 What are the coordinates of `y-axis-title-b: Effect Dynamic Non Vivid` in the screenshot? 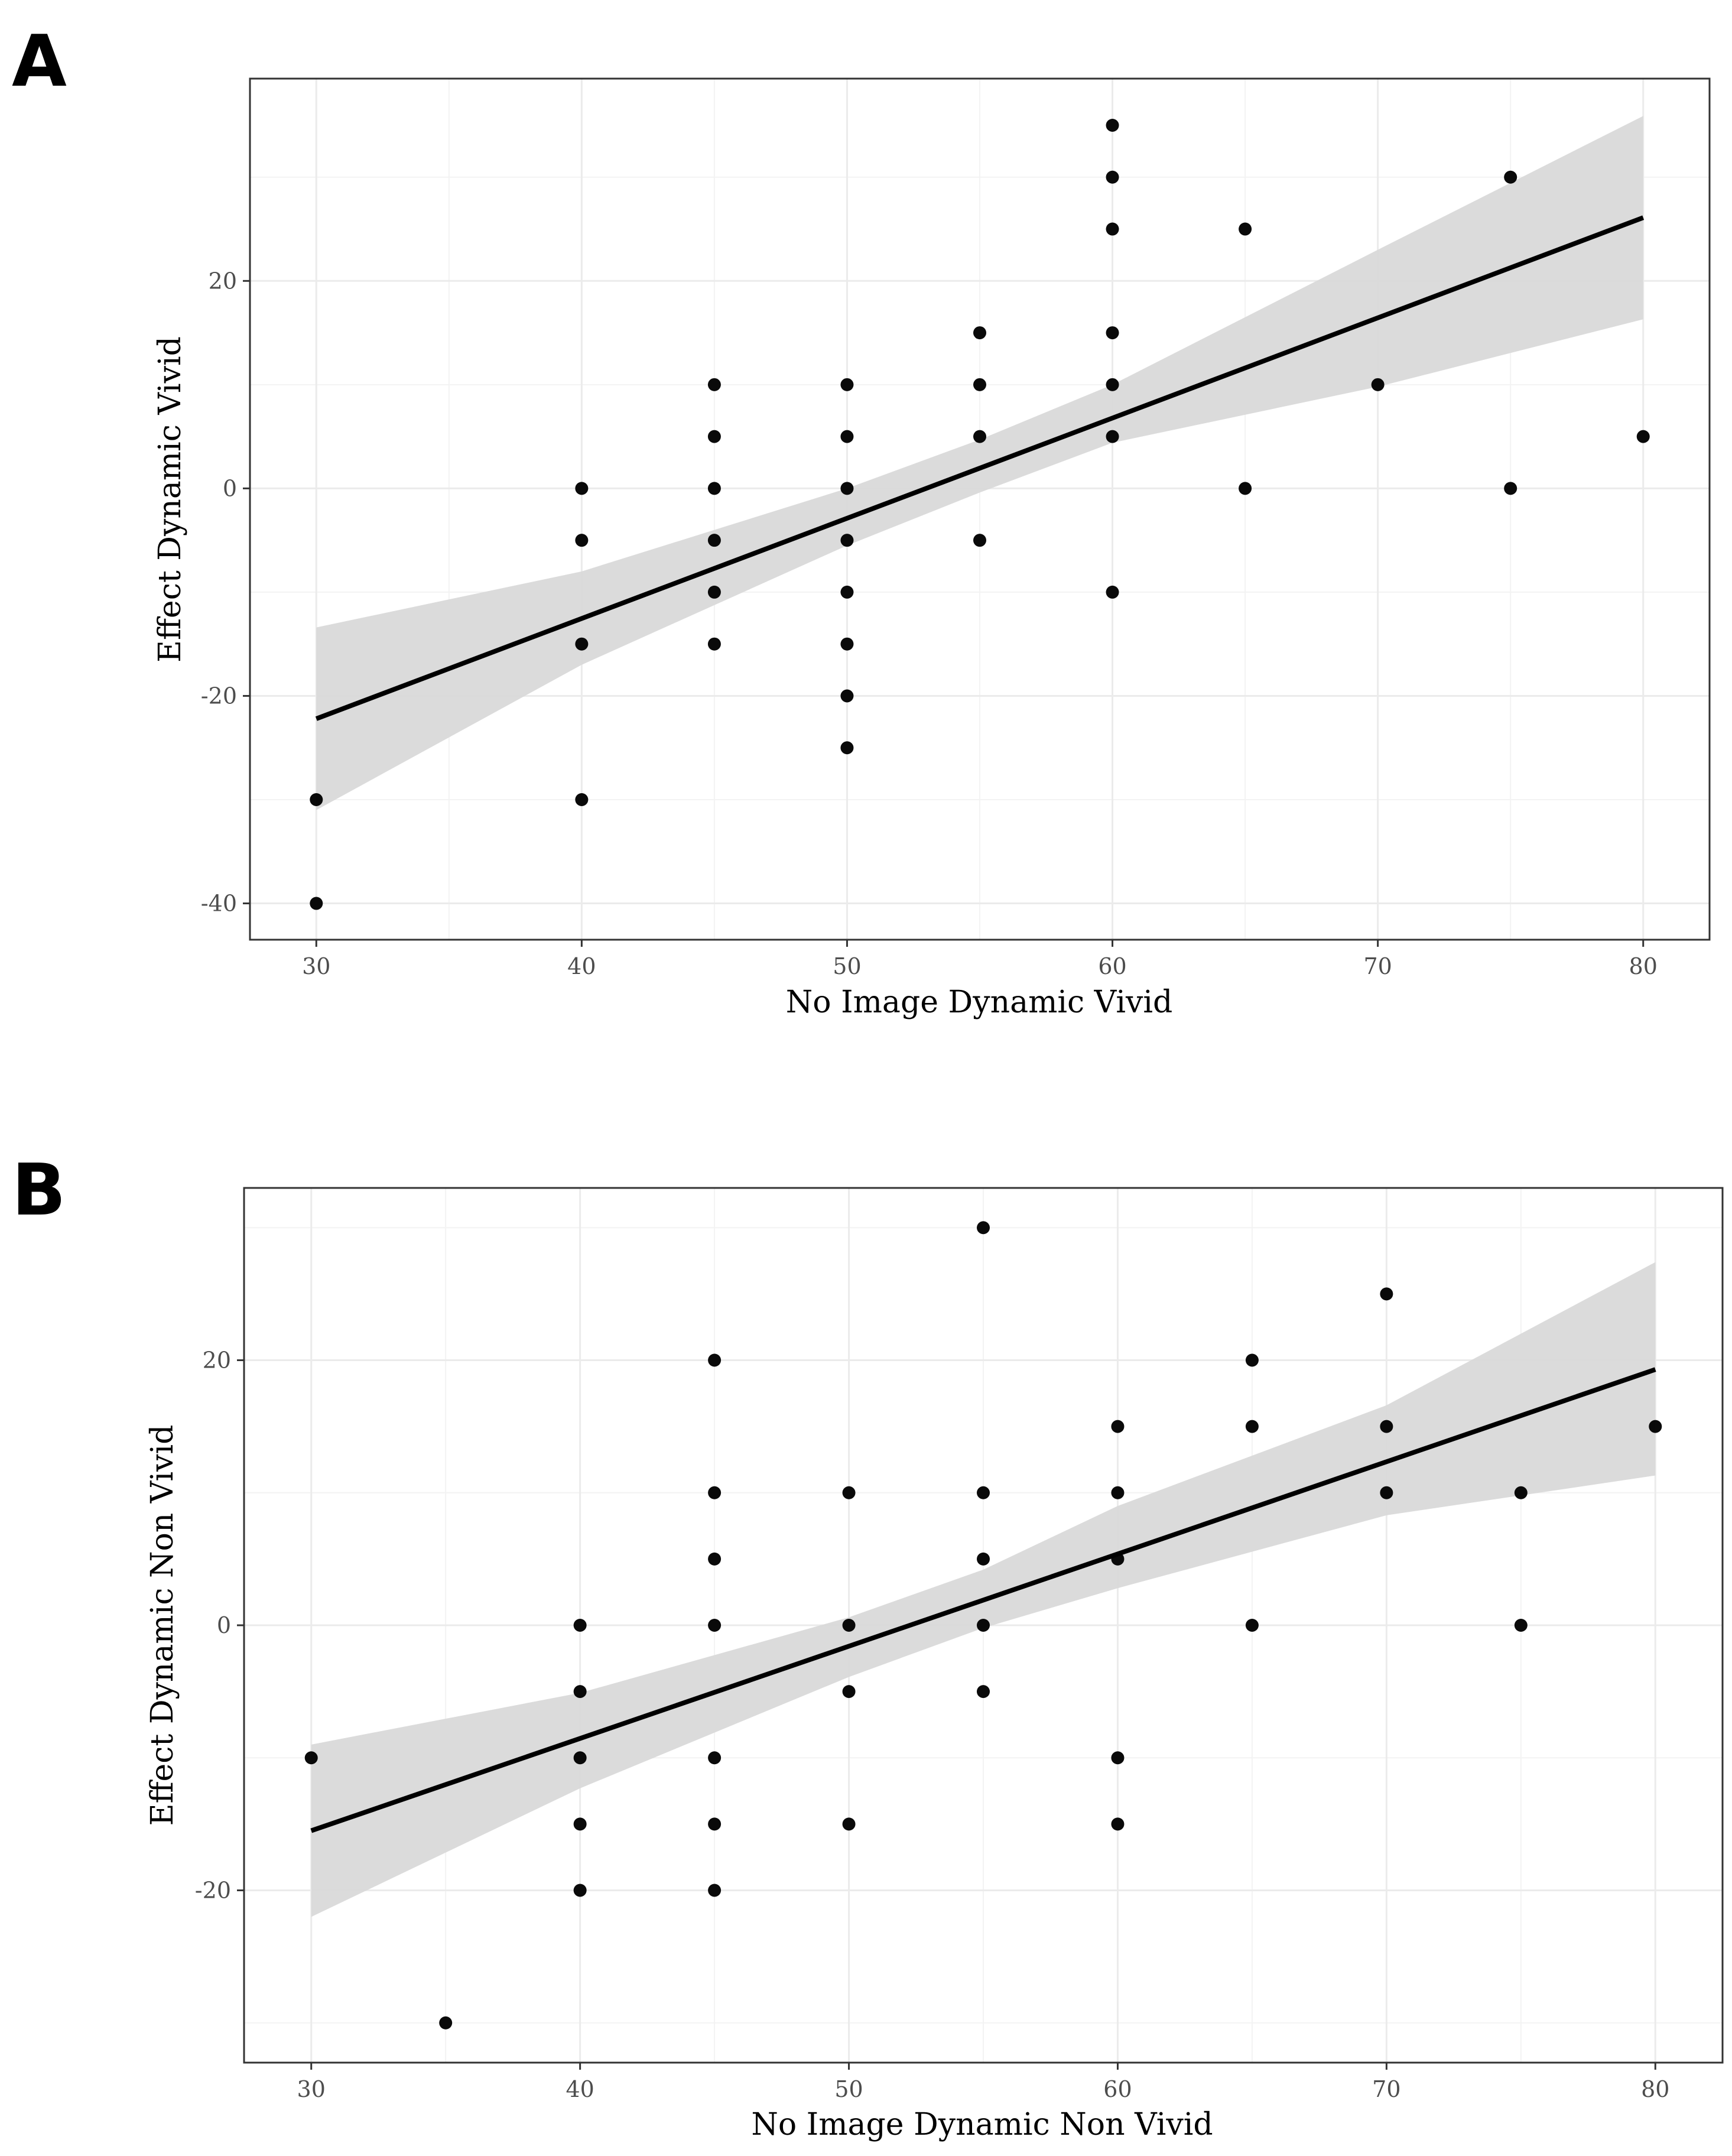 It's located at (162, 1625).